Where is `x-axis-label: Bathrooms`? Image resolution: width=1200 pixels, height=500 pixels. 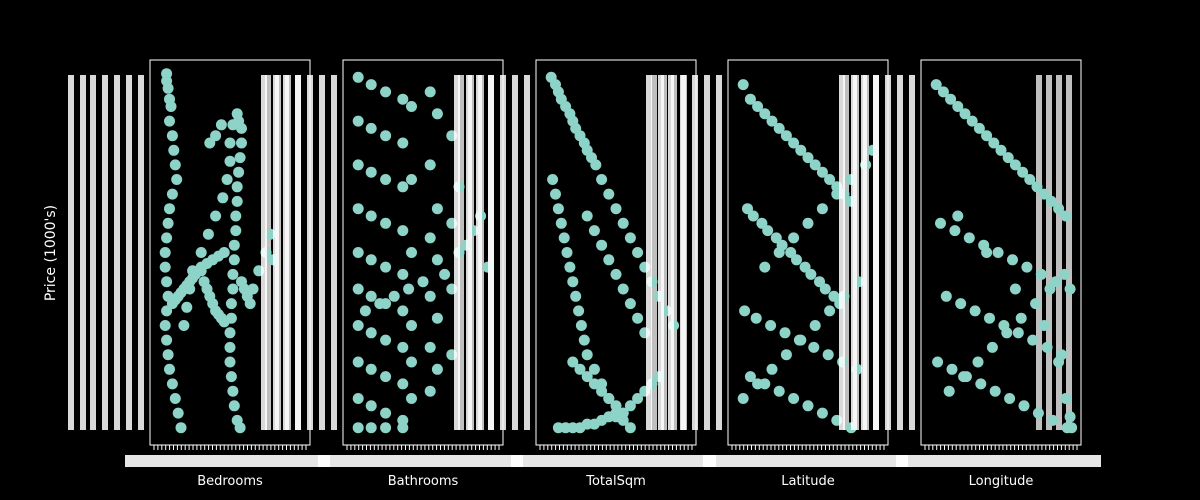 x-axis-label: Bathrooms is located at coordinates (423, 481).